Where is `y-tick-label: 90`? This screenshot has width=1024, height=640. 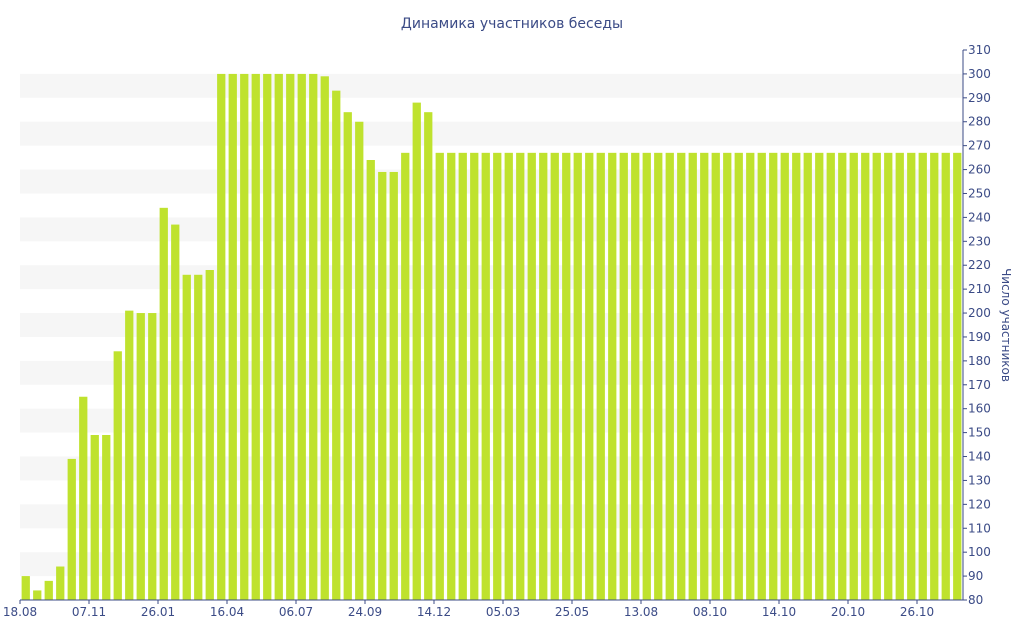
y-tick-label: 90 is located at coordinates (975, 576).